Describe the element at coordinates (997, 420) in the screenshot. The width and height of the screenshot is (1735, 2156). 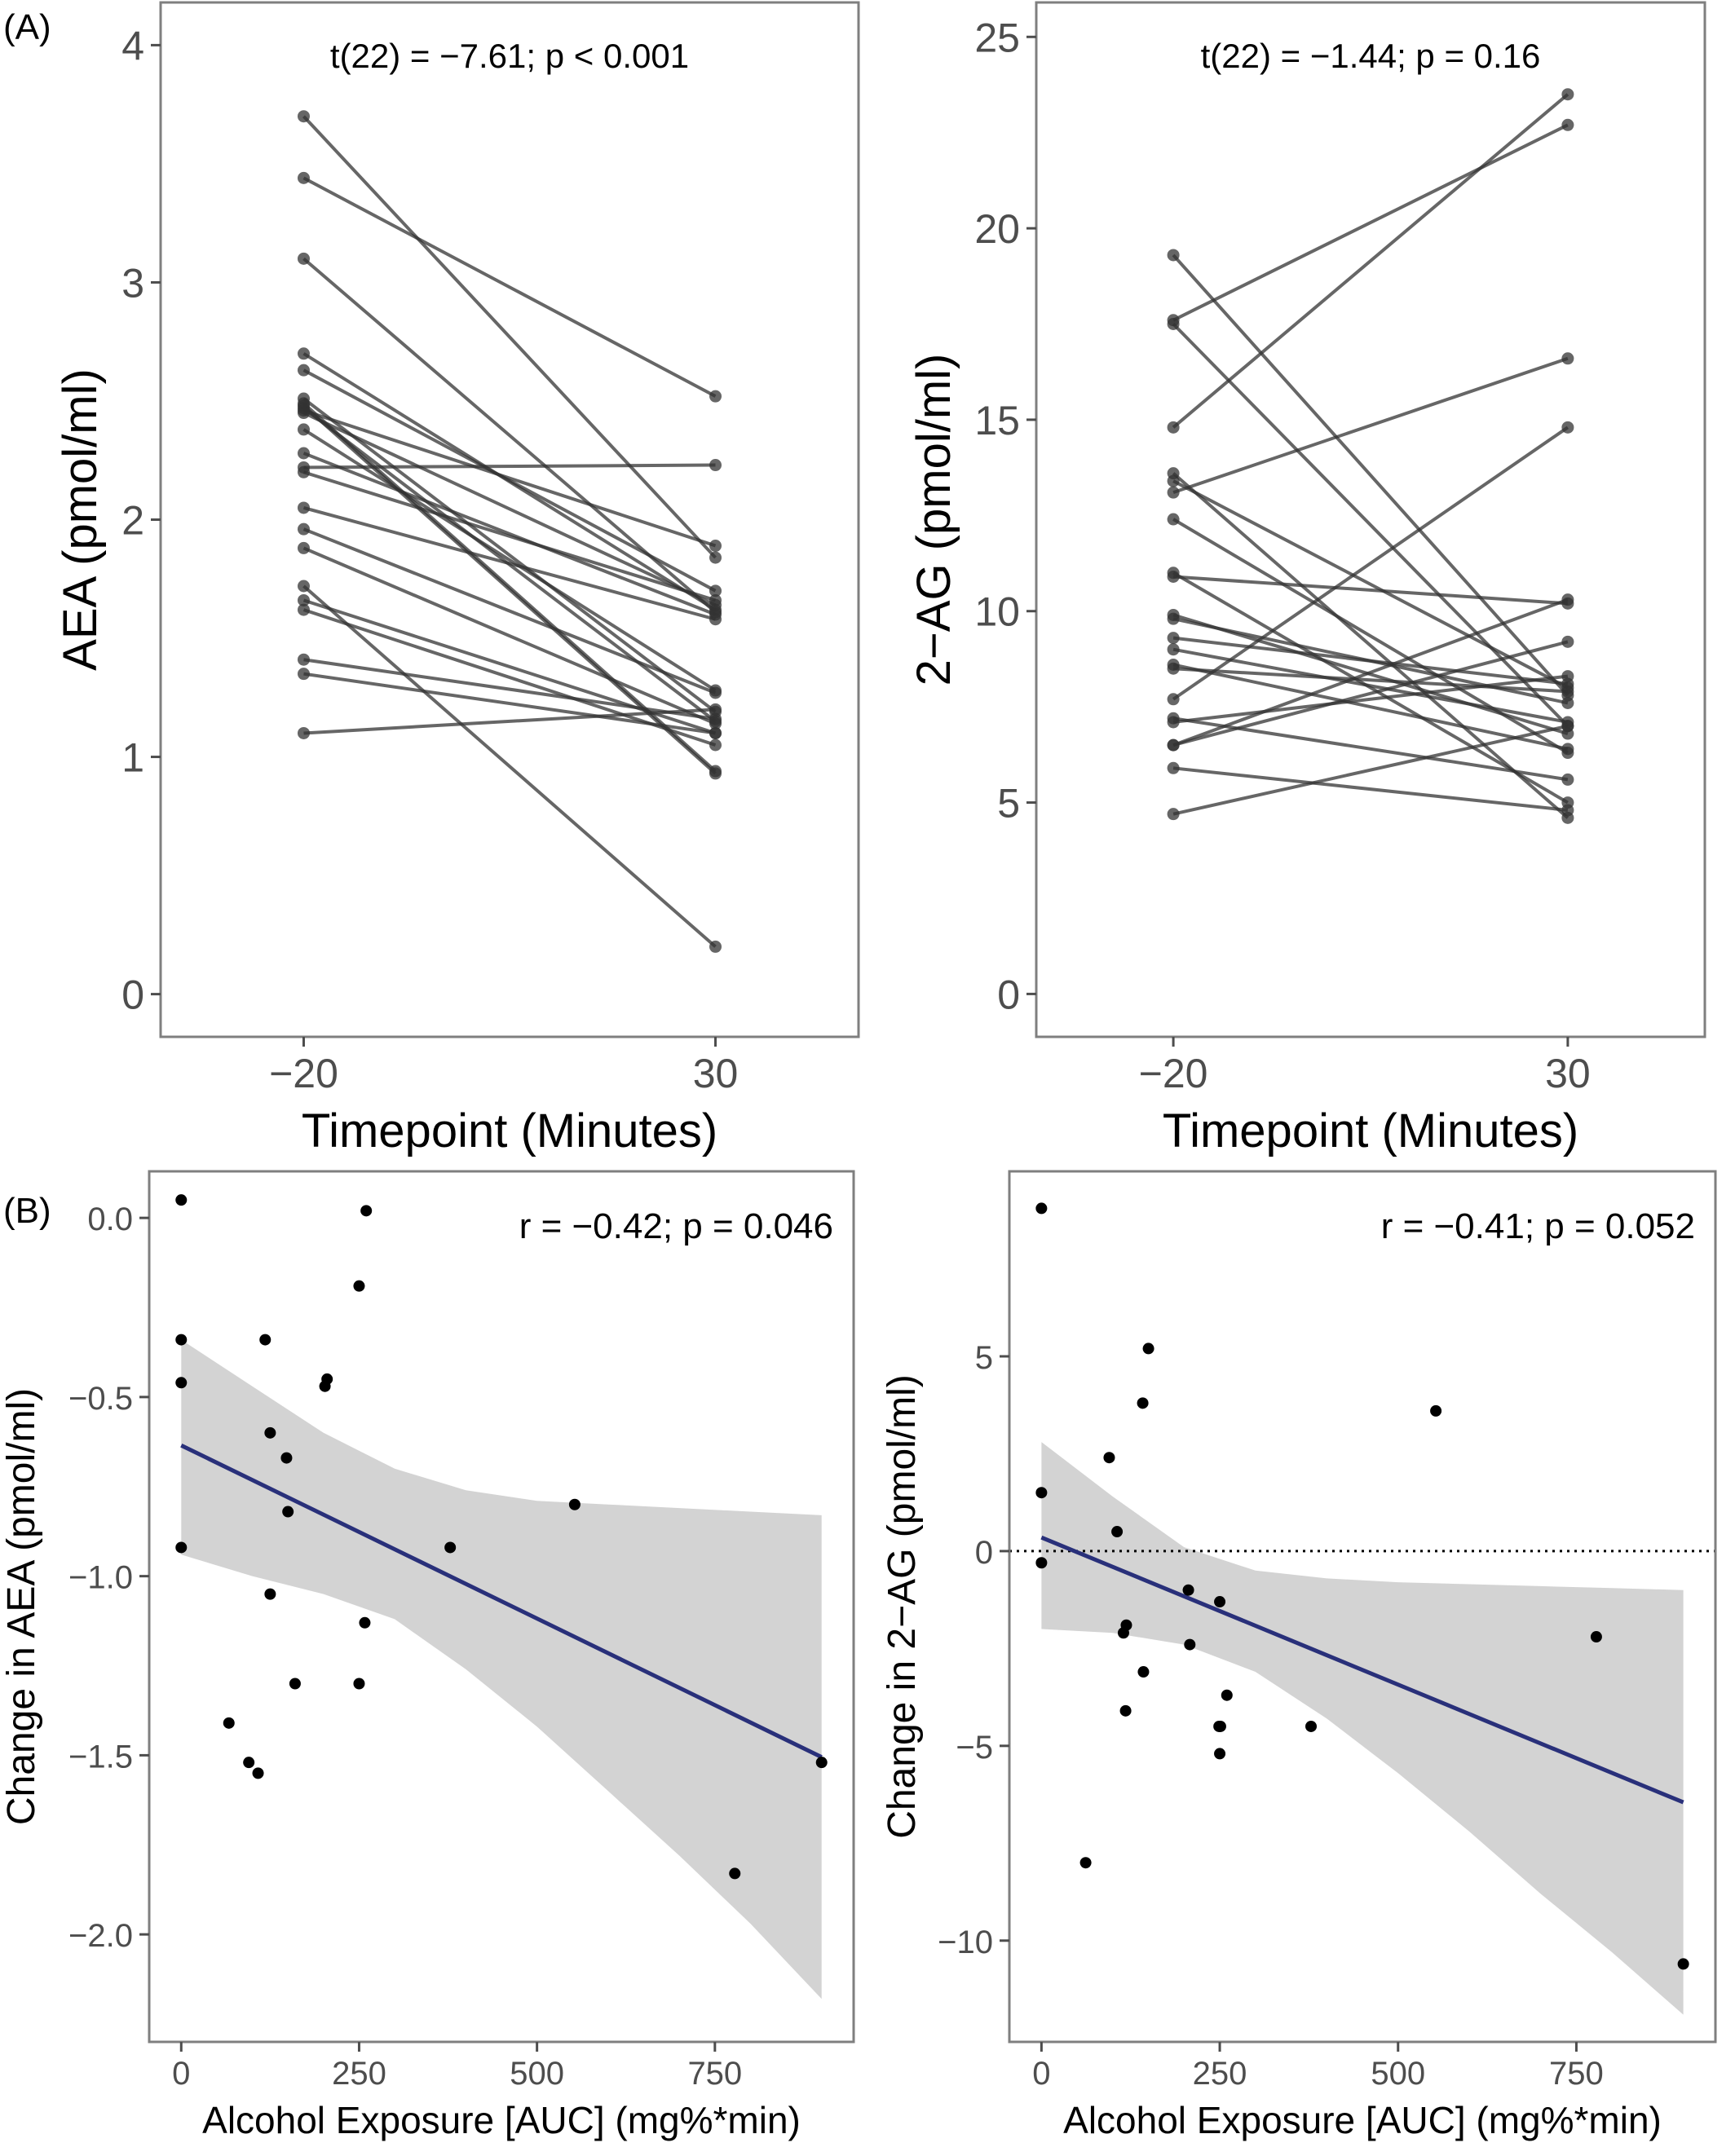
I see `y-tick-label: 15` at that location.